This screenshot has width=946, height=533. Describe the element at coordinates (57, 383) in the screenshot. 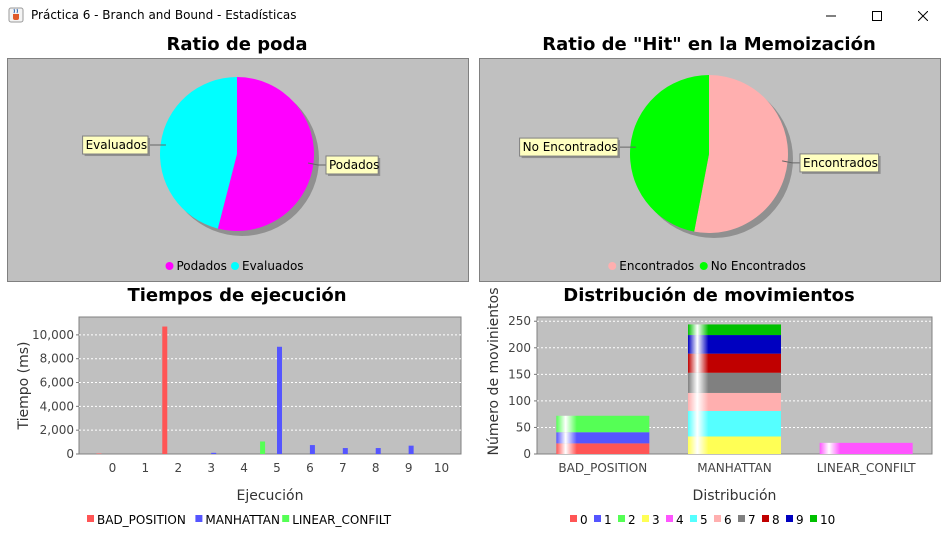

I see `y-tick-label: 6,000` at that location.